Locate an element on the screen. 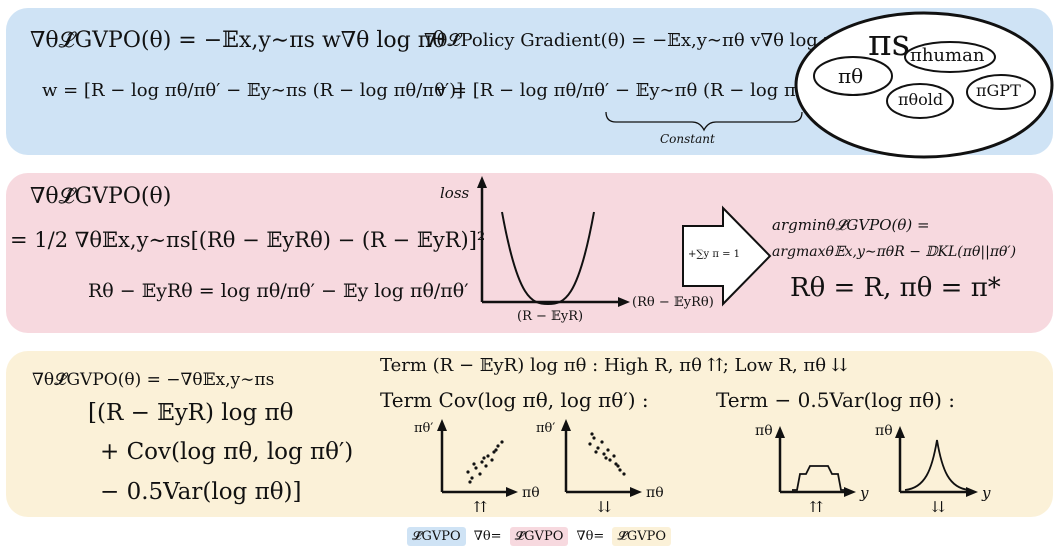  dist2-ylabel: πθ is located at coordinates (884, 431).